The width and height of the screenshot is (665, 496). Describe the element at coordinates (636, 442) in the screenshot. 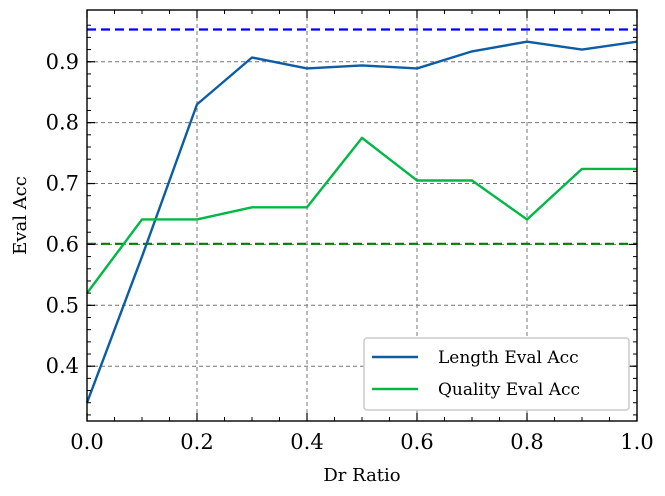

I see `x-tick-label: 1.0` at that location.